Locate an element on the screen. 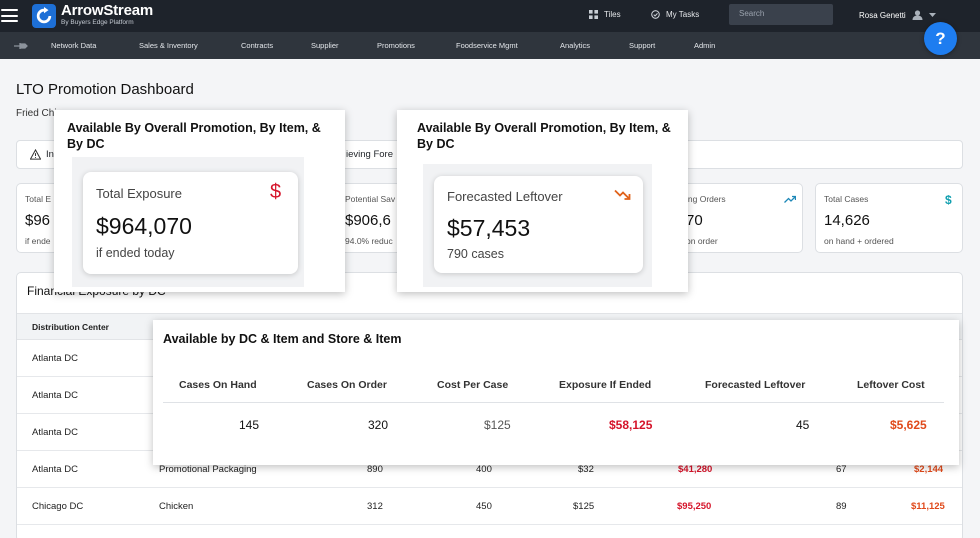 The width and height of the screenshot is (980, 538). my-tasks-label: My Tasks is located at coordinates (683, 14).